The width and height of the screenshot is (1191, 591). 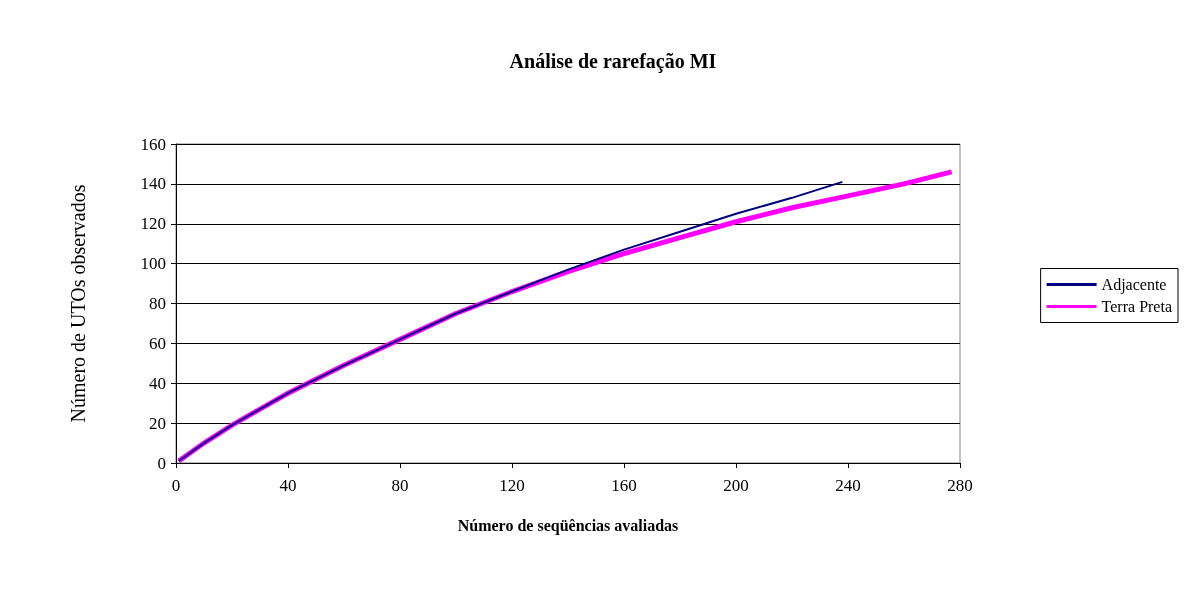 What do you see at coordinates (157, 343) in the screenshot?
I see `y-tick-label: 60` at bounding box center [157, 343].